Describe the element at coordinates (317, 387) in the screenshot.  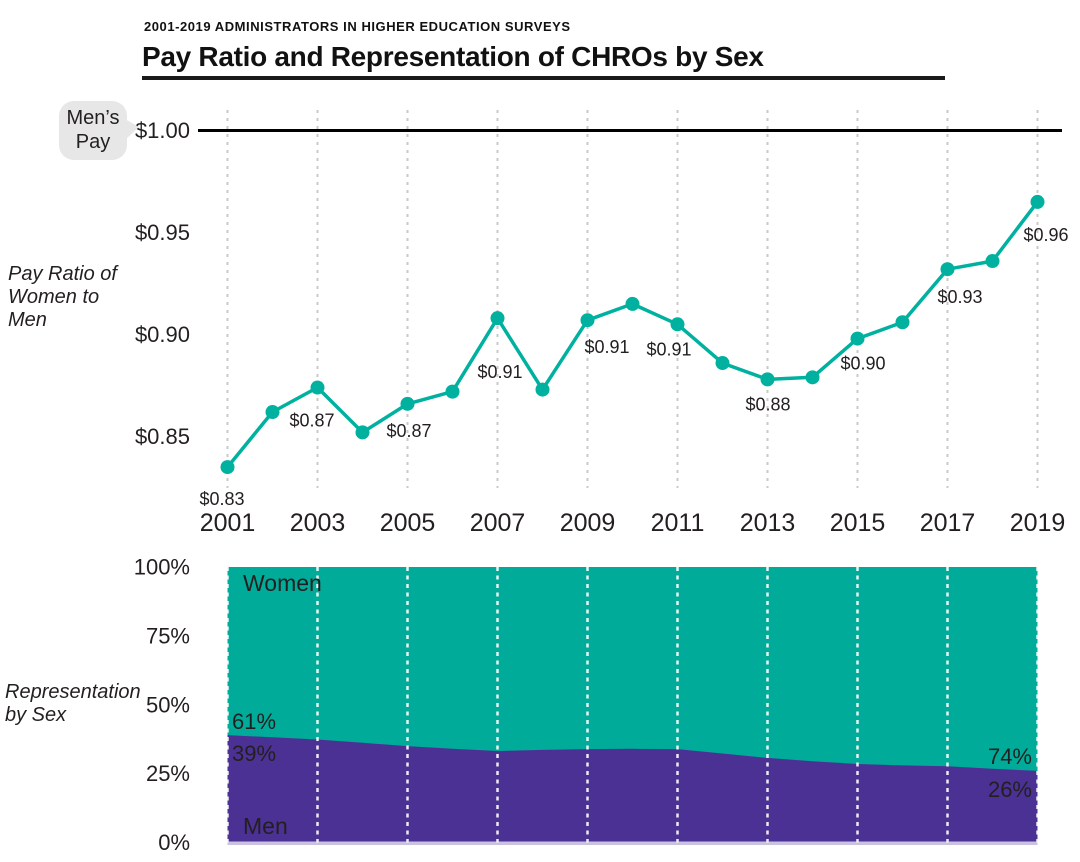
I see `pay-ratio-point-2003` at that location.